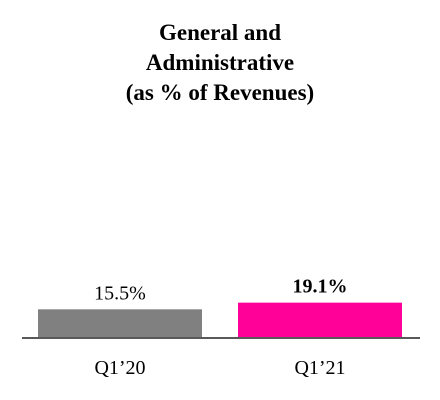  I want to click on data-label-1: 15.5%, so click(120, 293).